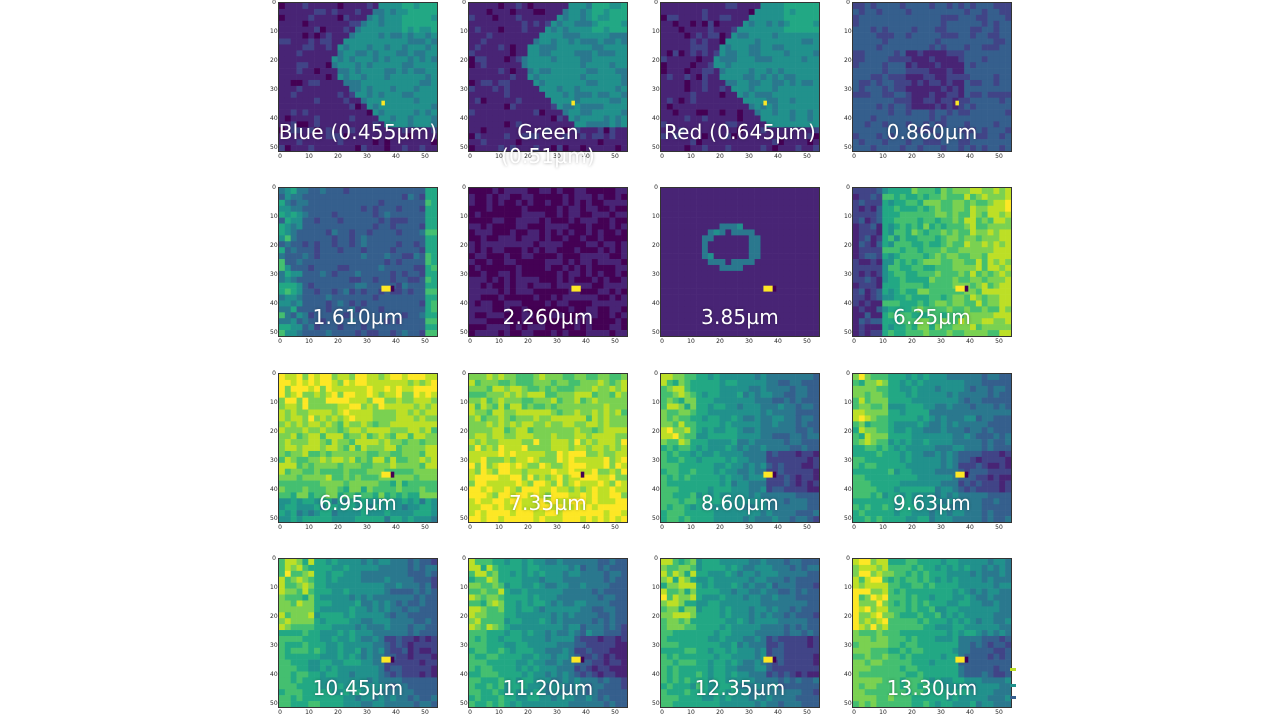 This screenshot has width=1280, height=728. I want to click on band-panel: 0 10 20 30 40 50 0 10 20 30 40 50 6.25µm, so click(928, 271).